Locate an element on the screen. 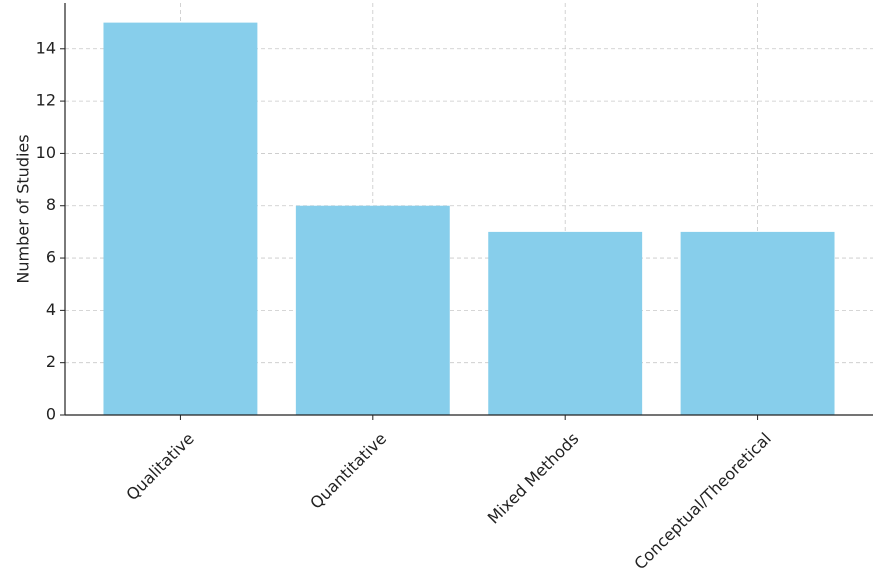 This screenshot has width=884, height=586. x-tick-label: Quantitative is located at coordinates (348, 471).